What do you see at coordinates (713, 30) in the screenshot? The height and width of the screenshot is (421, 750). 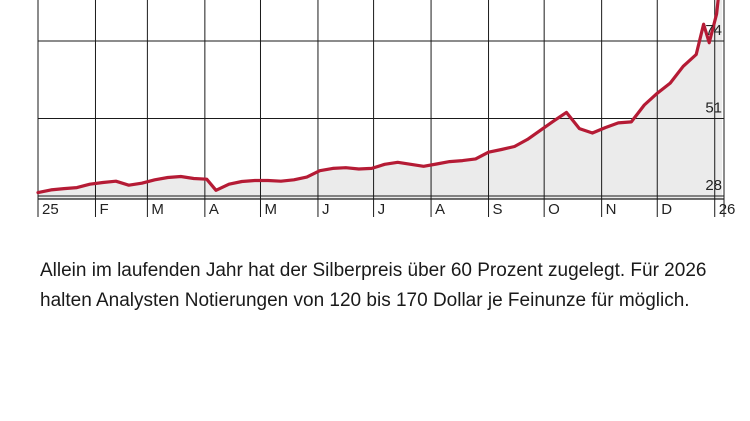 I see `y-tick-label: 74` at bounding box center [713, 30].